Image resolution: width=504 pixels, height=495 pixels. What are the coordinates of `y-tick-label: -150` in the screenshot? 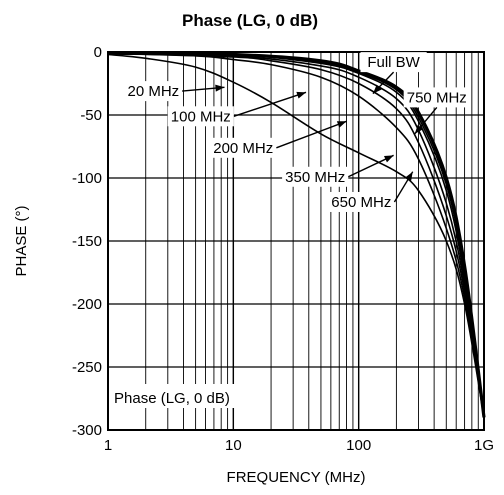 It's located at (87, 241).